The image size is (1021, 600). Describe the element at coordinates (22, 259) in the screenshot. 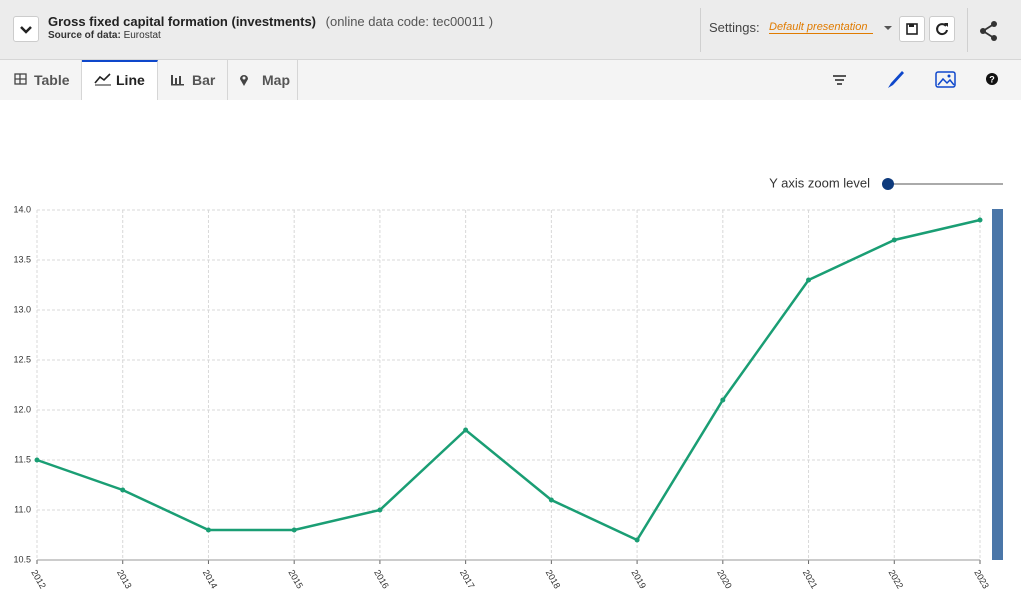

I see `y-tick-label: 13.5` at that location.